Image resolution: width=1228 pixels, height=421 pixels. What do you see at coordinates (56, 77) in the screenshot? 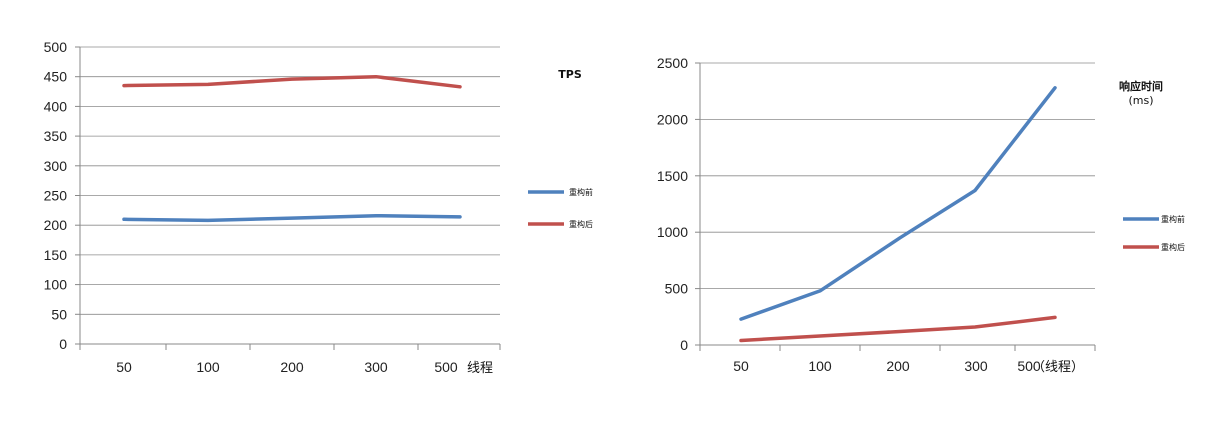
I see `y-tick-label: 450` at bounding box center [56, 77].